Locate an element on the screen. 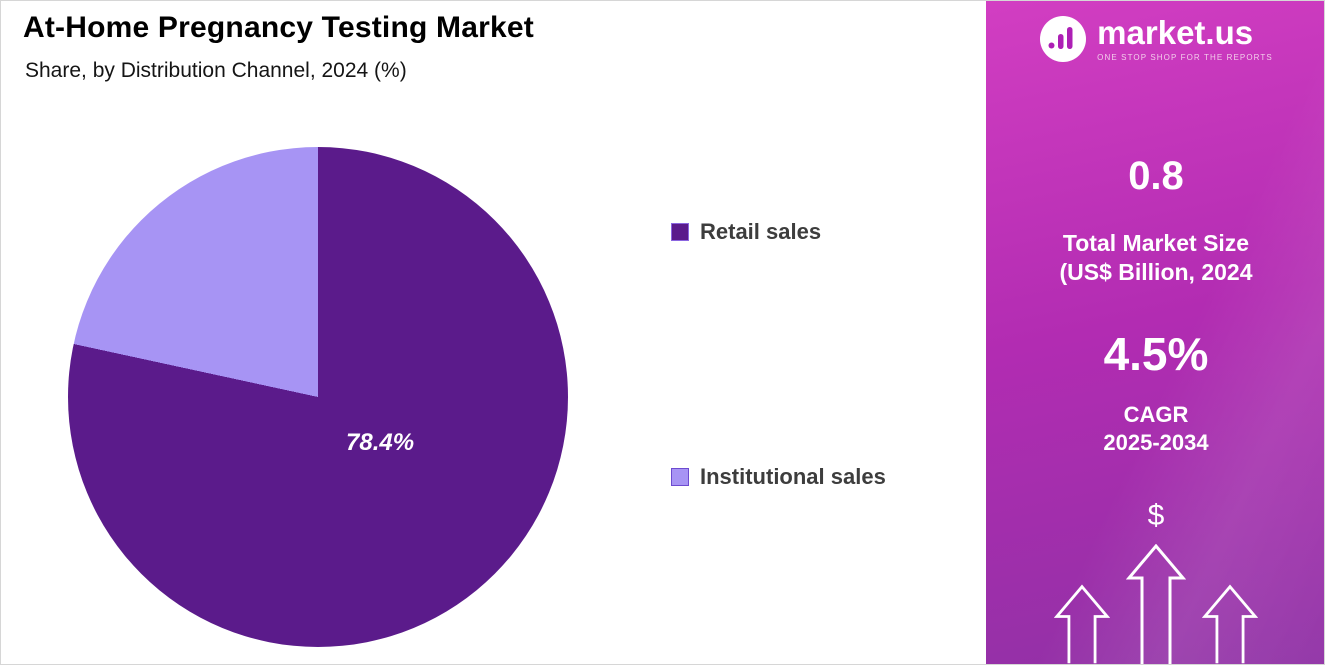 This screenshot has width=1325, height=665. page-subtitle: Share, by Distribution Channel, 2024 (%) is located at coordinates (216, 70).